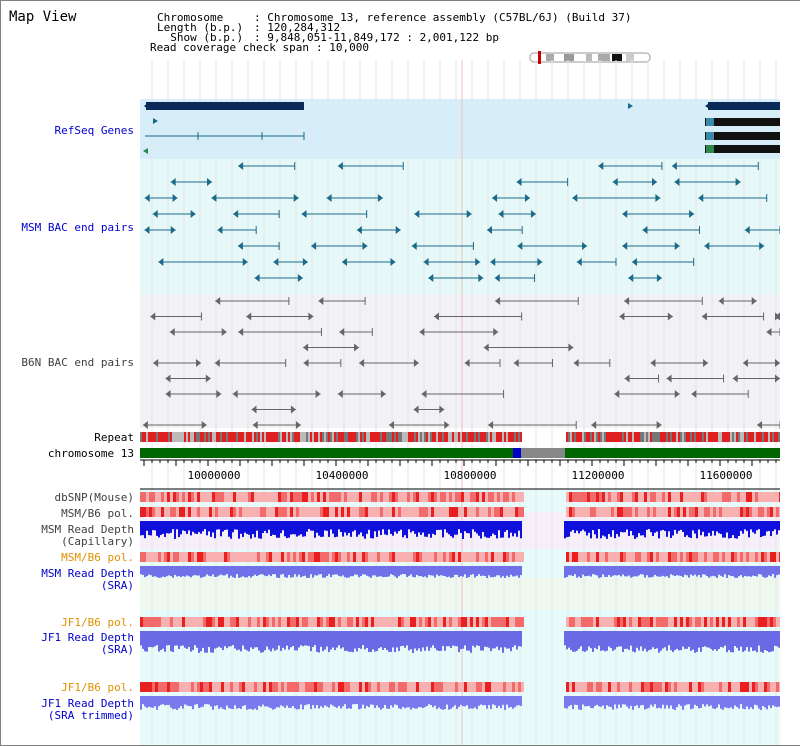 This screenshot has height=746, width=800. Describe the element at coordinates (200, 37) in the screenshot. I see `info-show-label: Show (b.p.)` at that location.